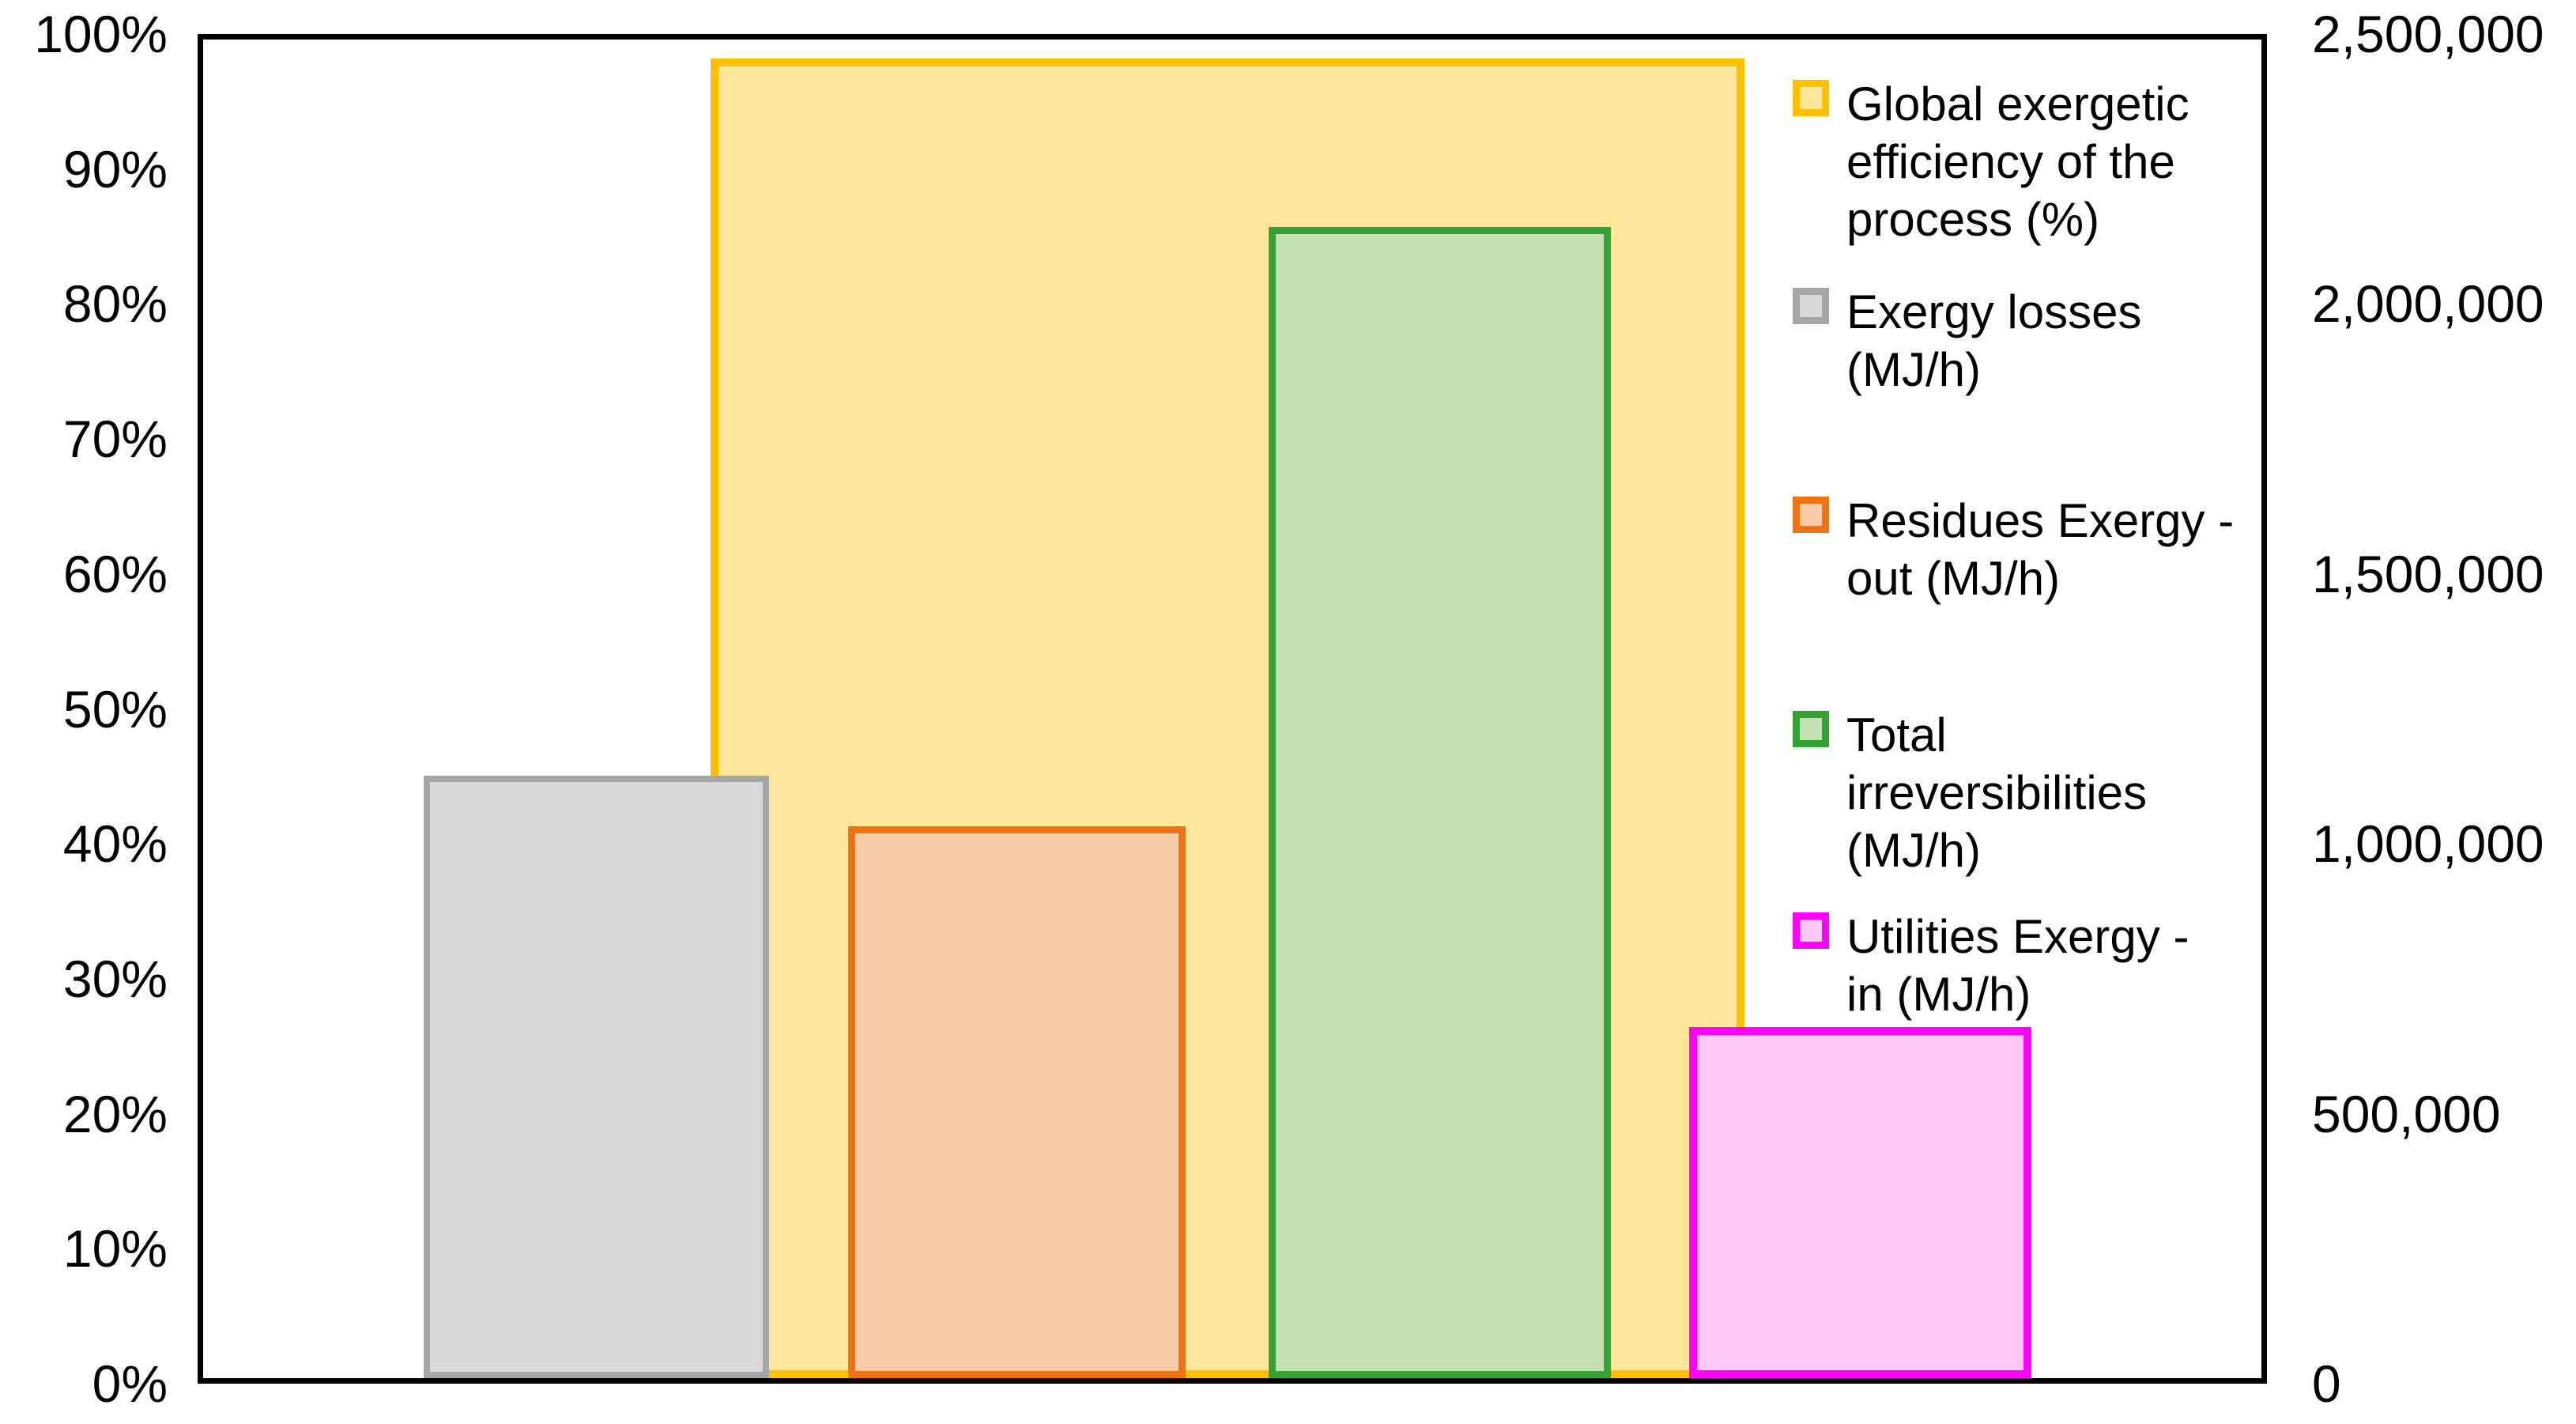 This screenshot has height=1424, width=2576. What do you see at coordinates (115, 844) in the screenshot?
I see `axis-tick-label: 40%` at bounding box center [115, 844].